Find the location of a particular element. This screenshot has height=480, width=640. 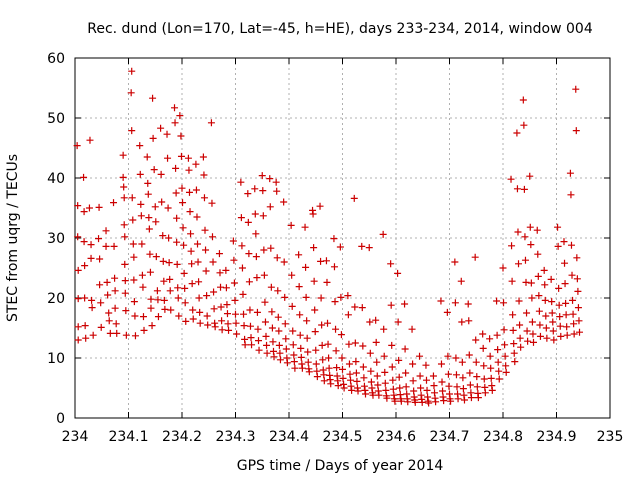

x-tick-label: 234.6 is located at coordinates (396, 437).